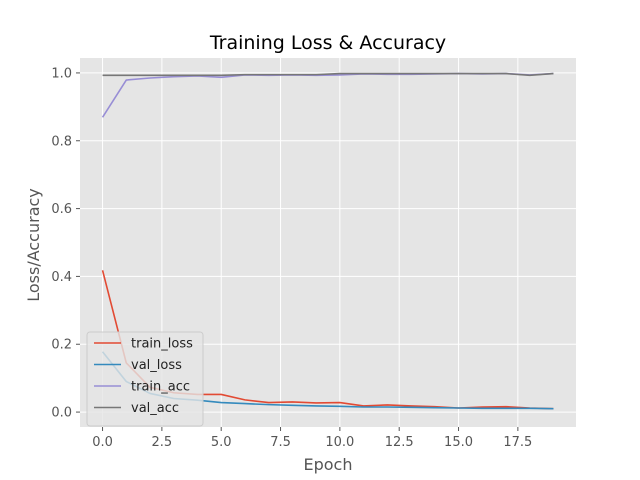  What do you see at coordinates (339, 442) in the screenshot?
I see `x-tick-label: 10.0` at bounding box center [339, 442].